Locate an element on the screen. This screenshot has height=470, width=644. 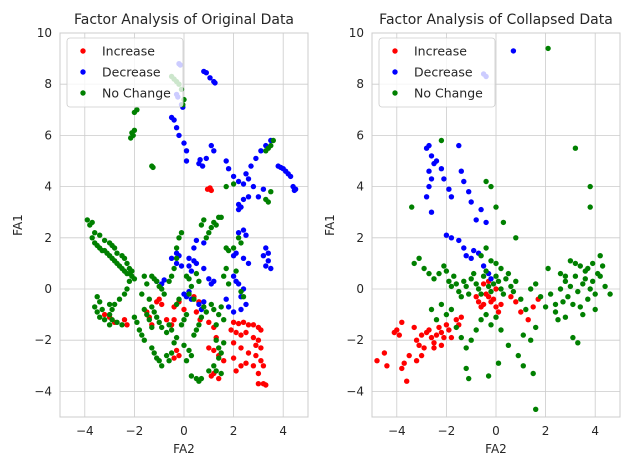
chart-title: Factor Analysis of Collapsed Data is located at coordinates (496, 20).